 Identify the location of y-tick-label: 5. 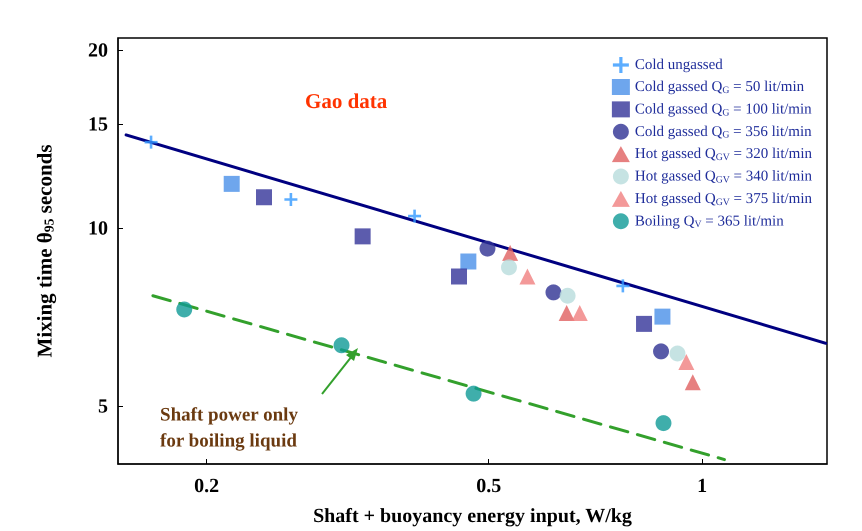
(103, 407).